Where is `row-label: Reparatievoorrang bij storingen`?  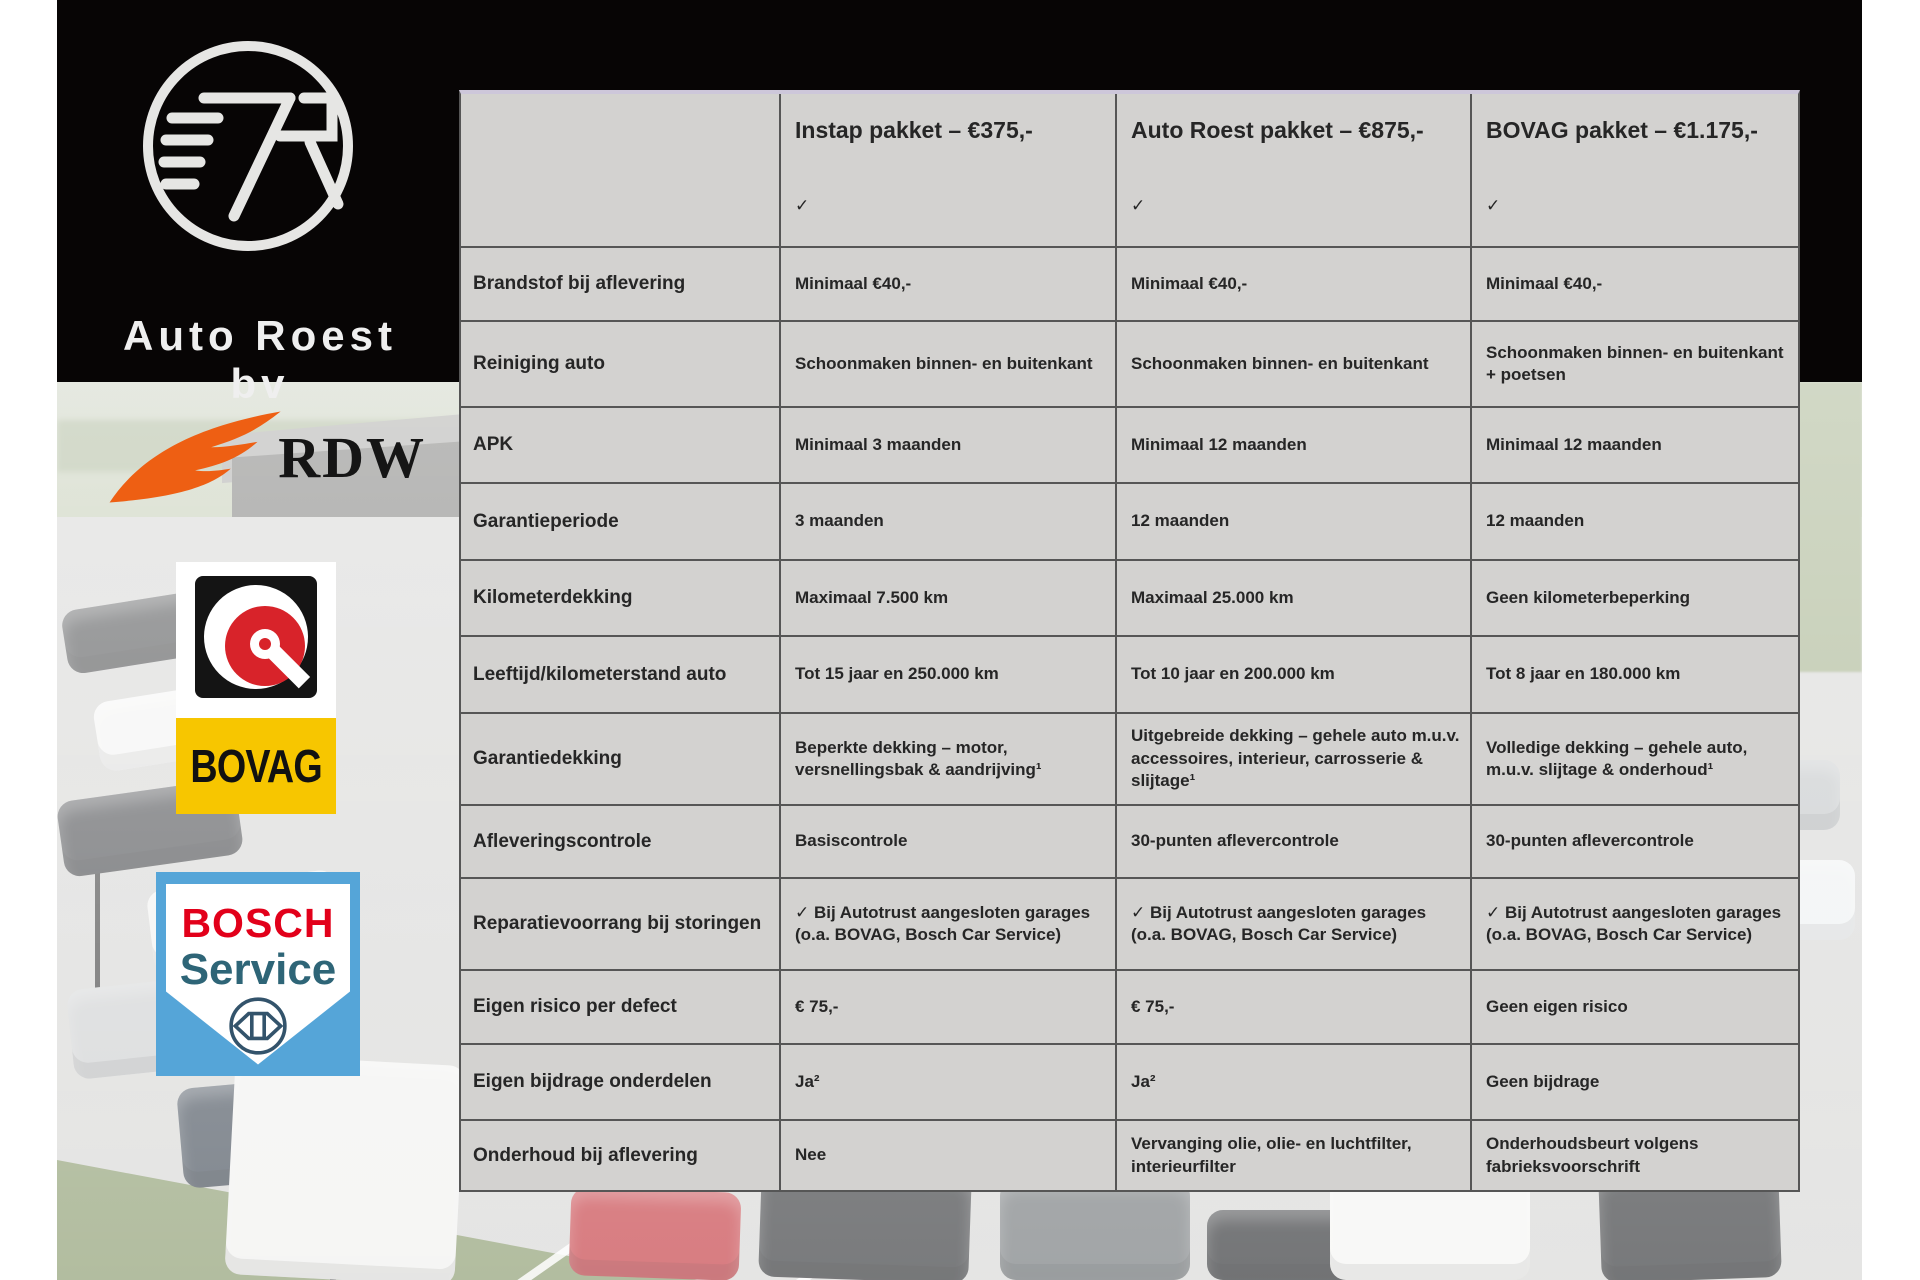 row-label: Reparatievoorrang bij storingen is located at coordinates (617, 924).